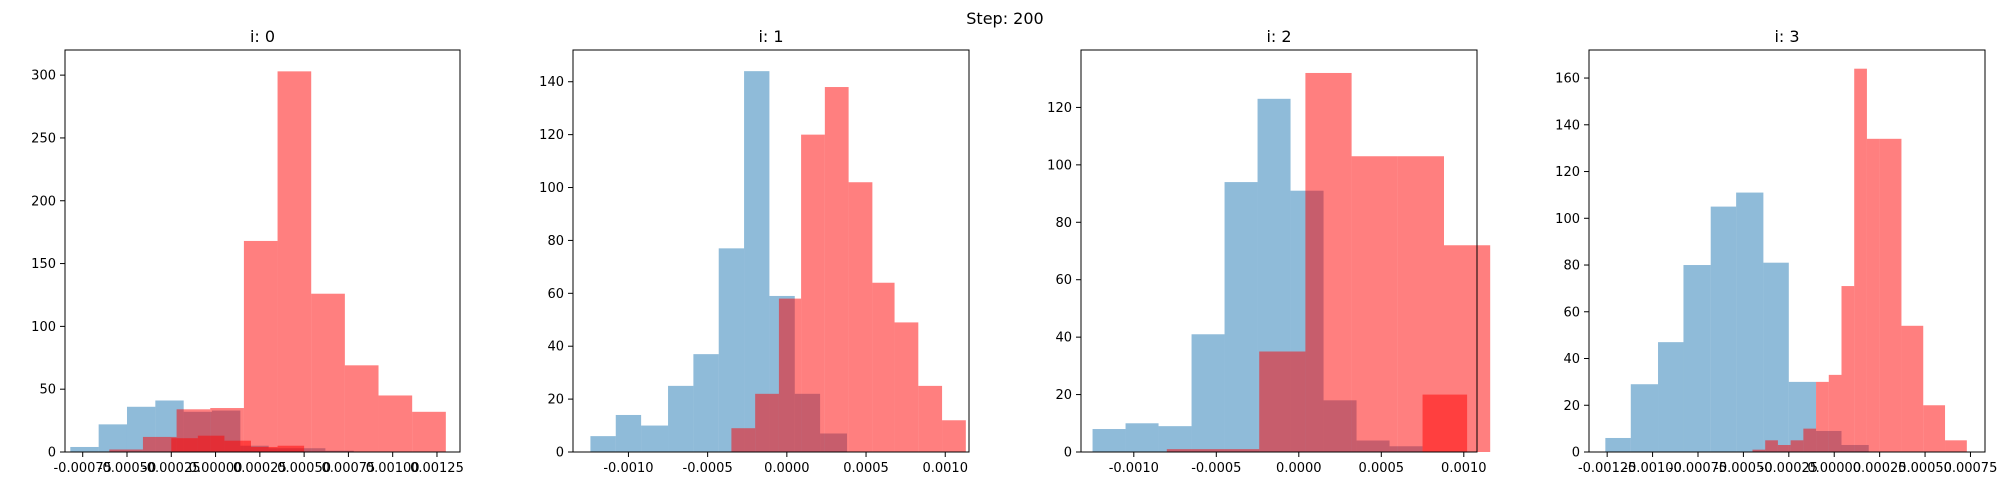 The height and width of the screenshot is (500, 2000). Describe the element at coordinates (1789, 468) in the screenshot. I see `x-tick-label: -0.00025` at that location.